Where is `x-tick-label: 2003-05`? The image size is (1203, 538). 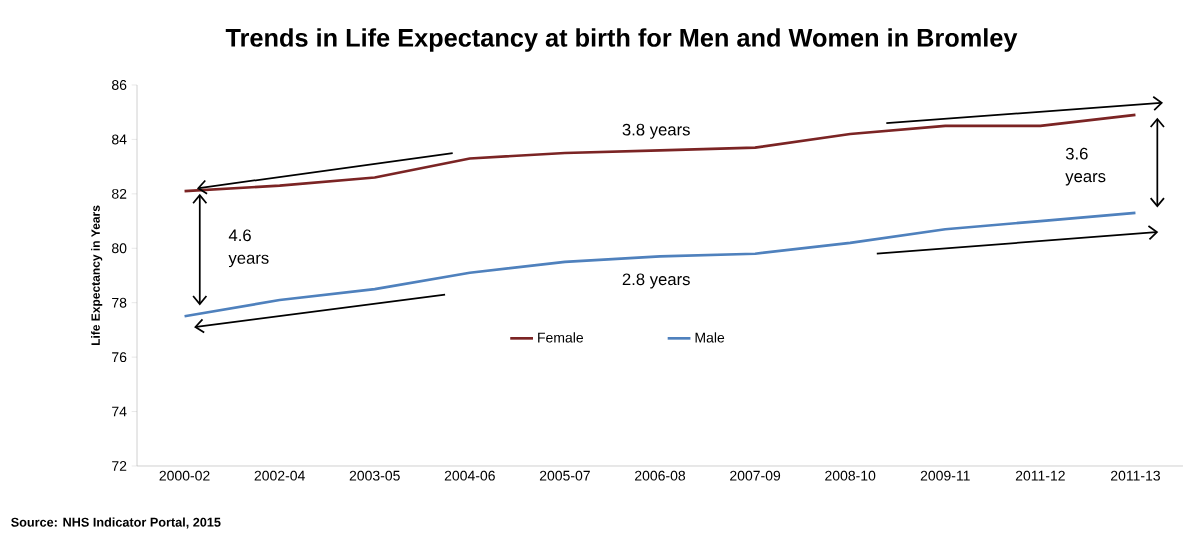 x-tick-label: 2003-05 is located at coordinates (374, 475).